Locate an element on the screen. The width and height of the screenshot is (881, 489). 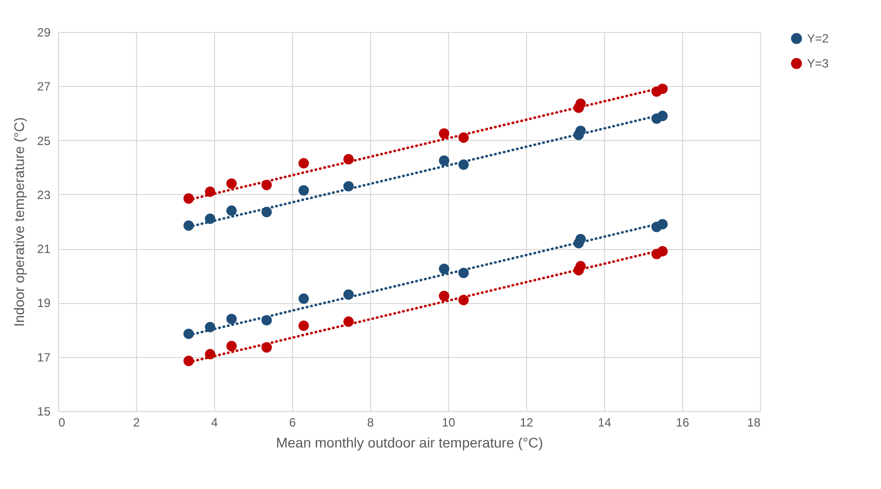
x-tick-label: 12 is located at coordinates (527, 423).